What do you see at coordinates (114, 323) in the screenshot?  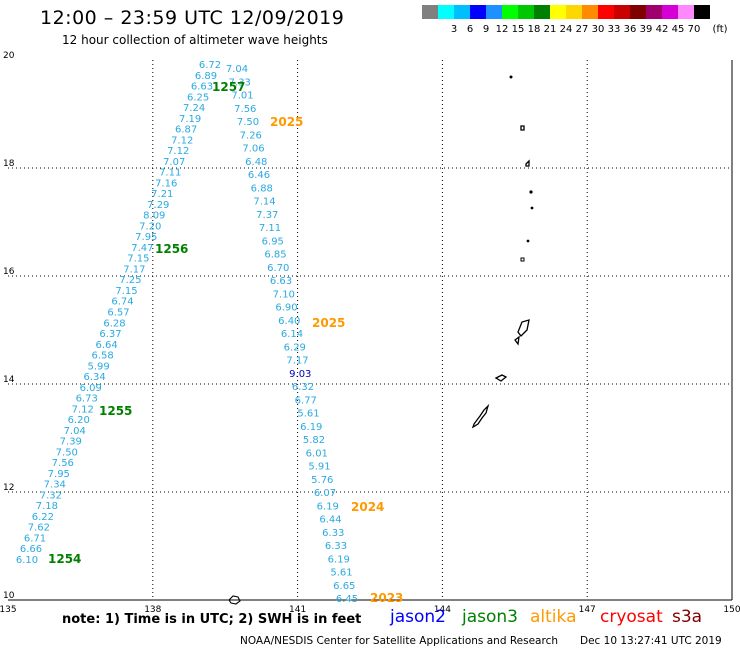 I see `wave-height-value: 6.28` at bounding box center [114, 323].